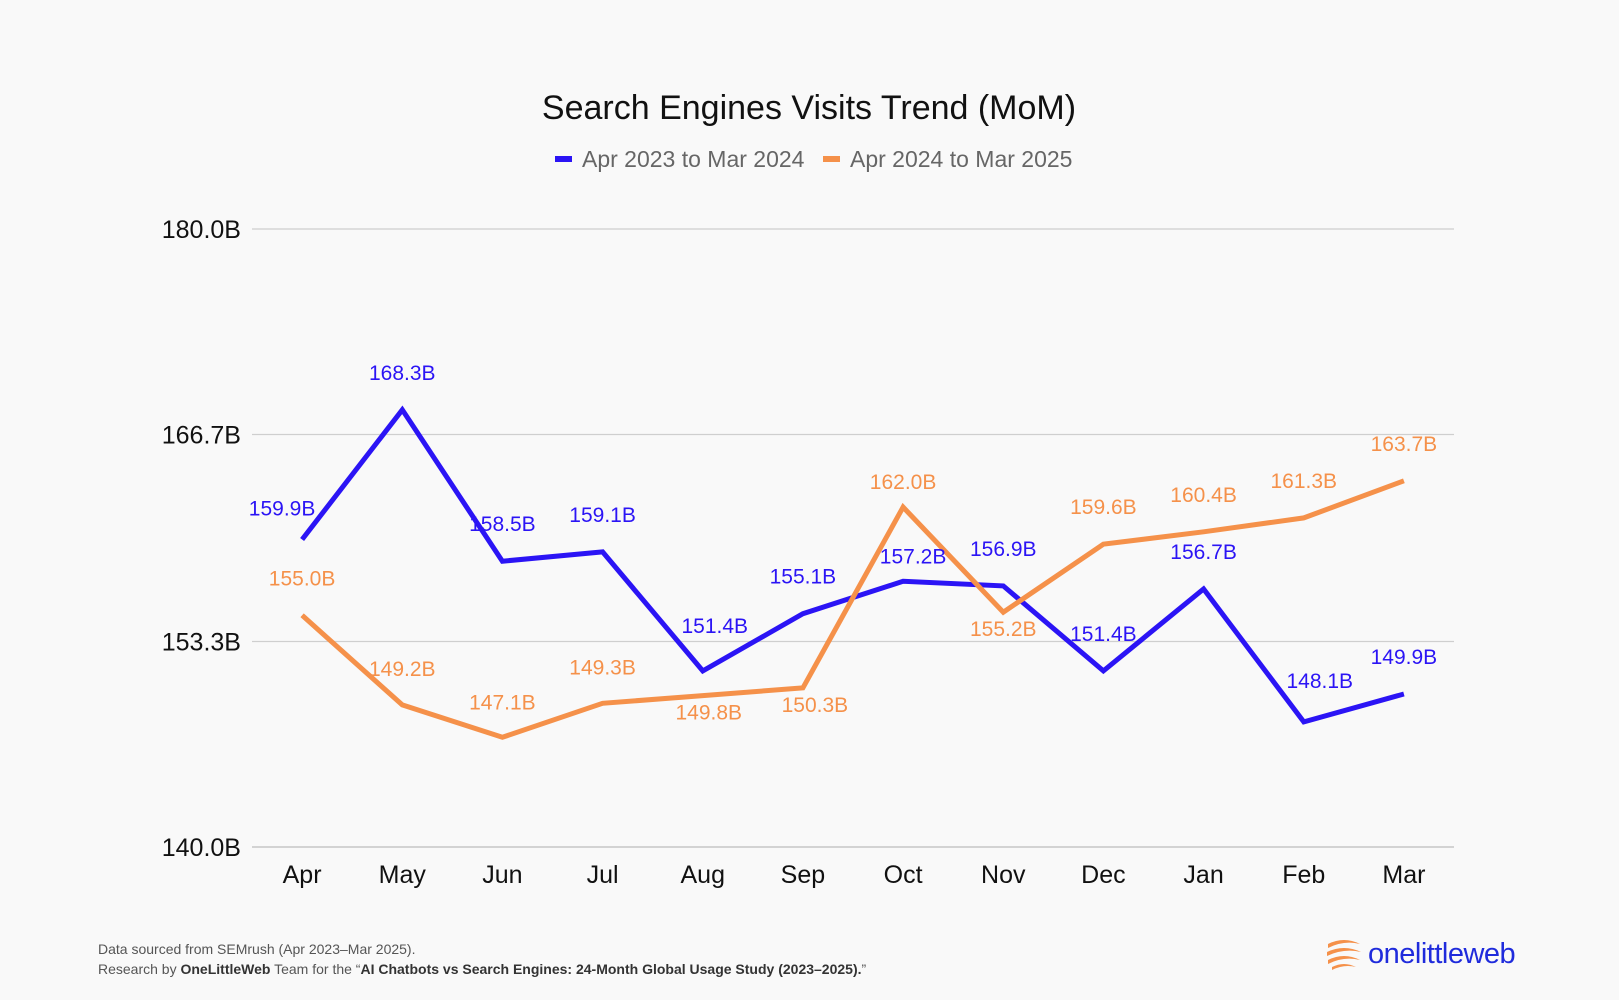 The width and height of the screenshot is (1619, 1000). What do you see at coordinates (282, 509) in the screenshot?
I see `data-label: 159.9B` at bounding box center [282, 509].